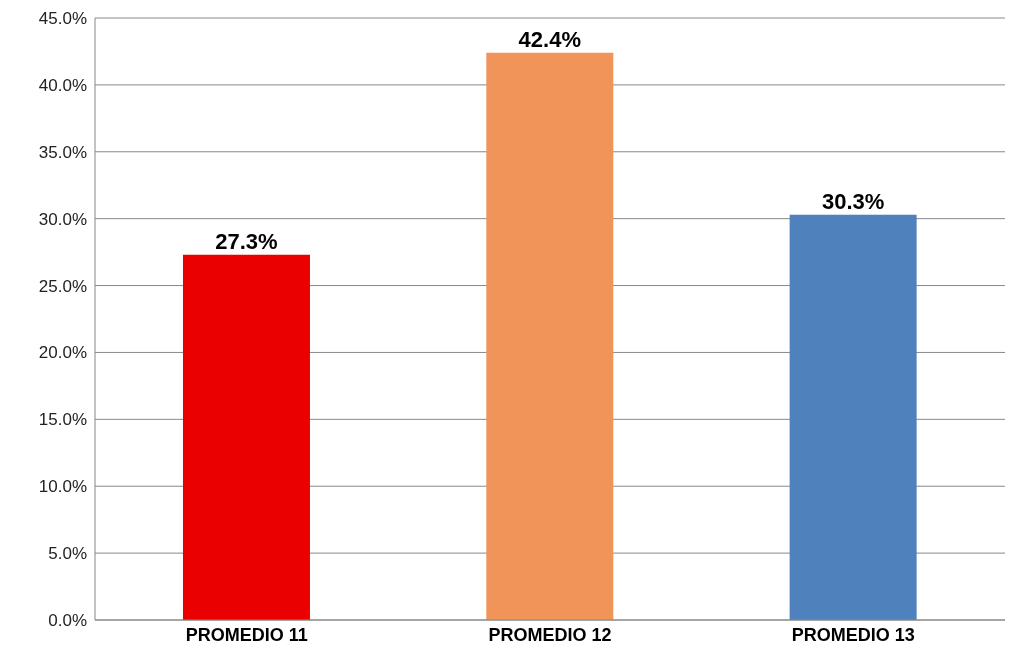  I want to click on x-tick-label: PROMEDIO 13, so click(853, 634).